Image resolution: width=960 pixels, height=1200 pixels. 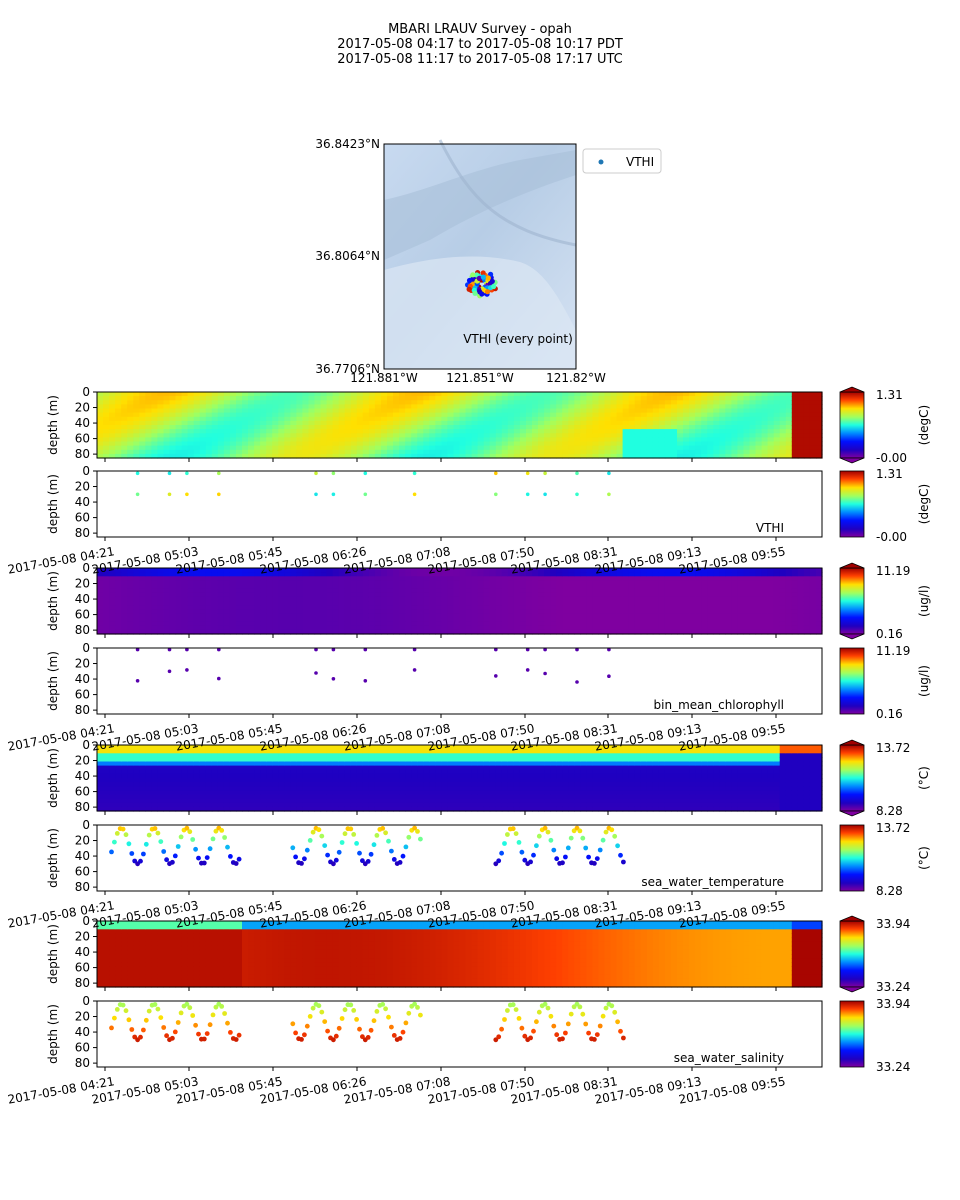 What do you see at coordinates (480, 256) in the screenshot?
I see `map-frame` at bounding box center [480, 256].